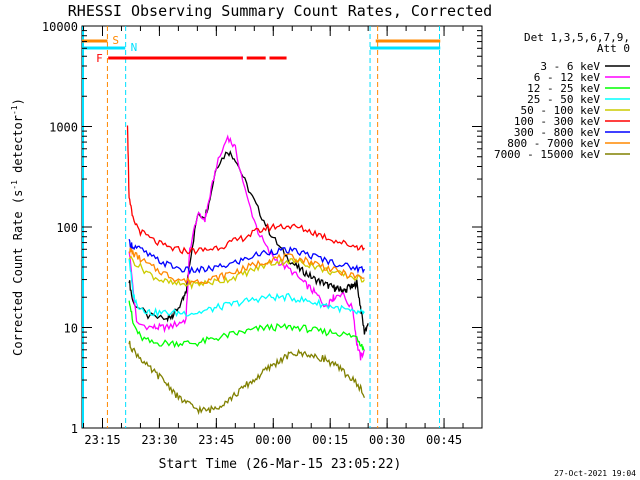 This screenshot has height=480, width=640. What do you see at coordinates (547, 154) in the screenshot?
I see `legend-entry-label: 7000 - 15000 keV` at bounding box center [547, 154].